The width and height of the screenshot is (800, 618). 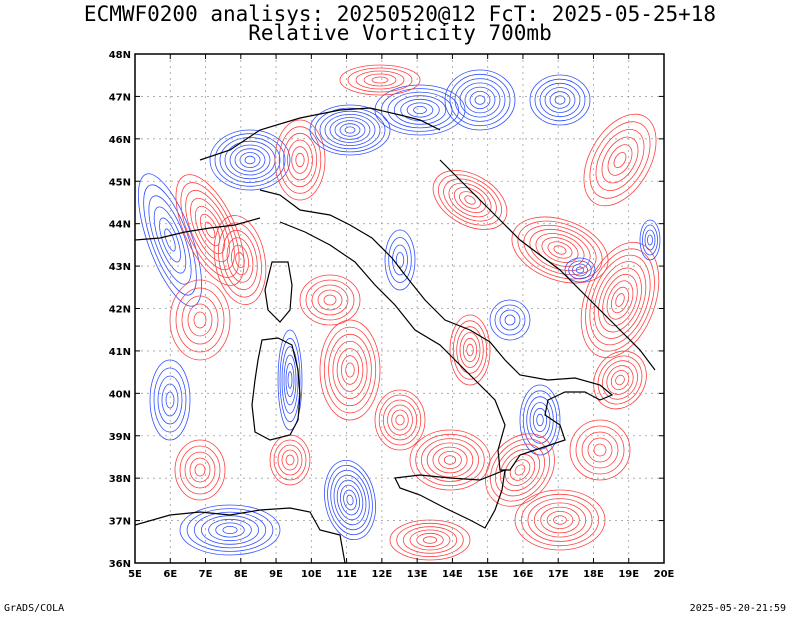 What do you see at coordinates (558, 574) in the screenshot?
I see `lon-label: 17E` at bounding box center [558, 574].